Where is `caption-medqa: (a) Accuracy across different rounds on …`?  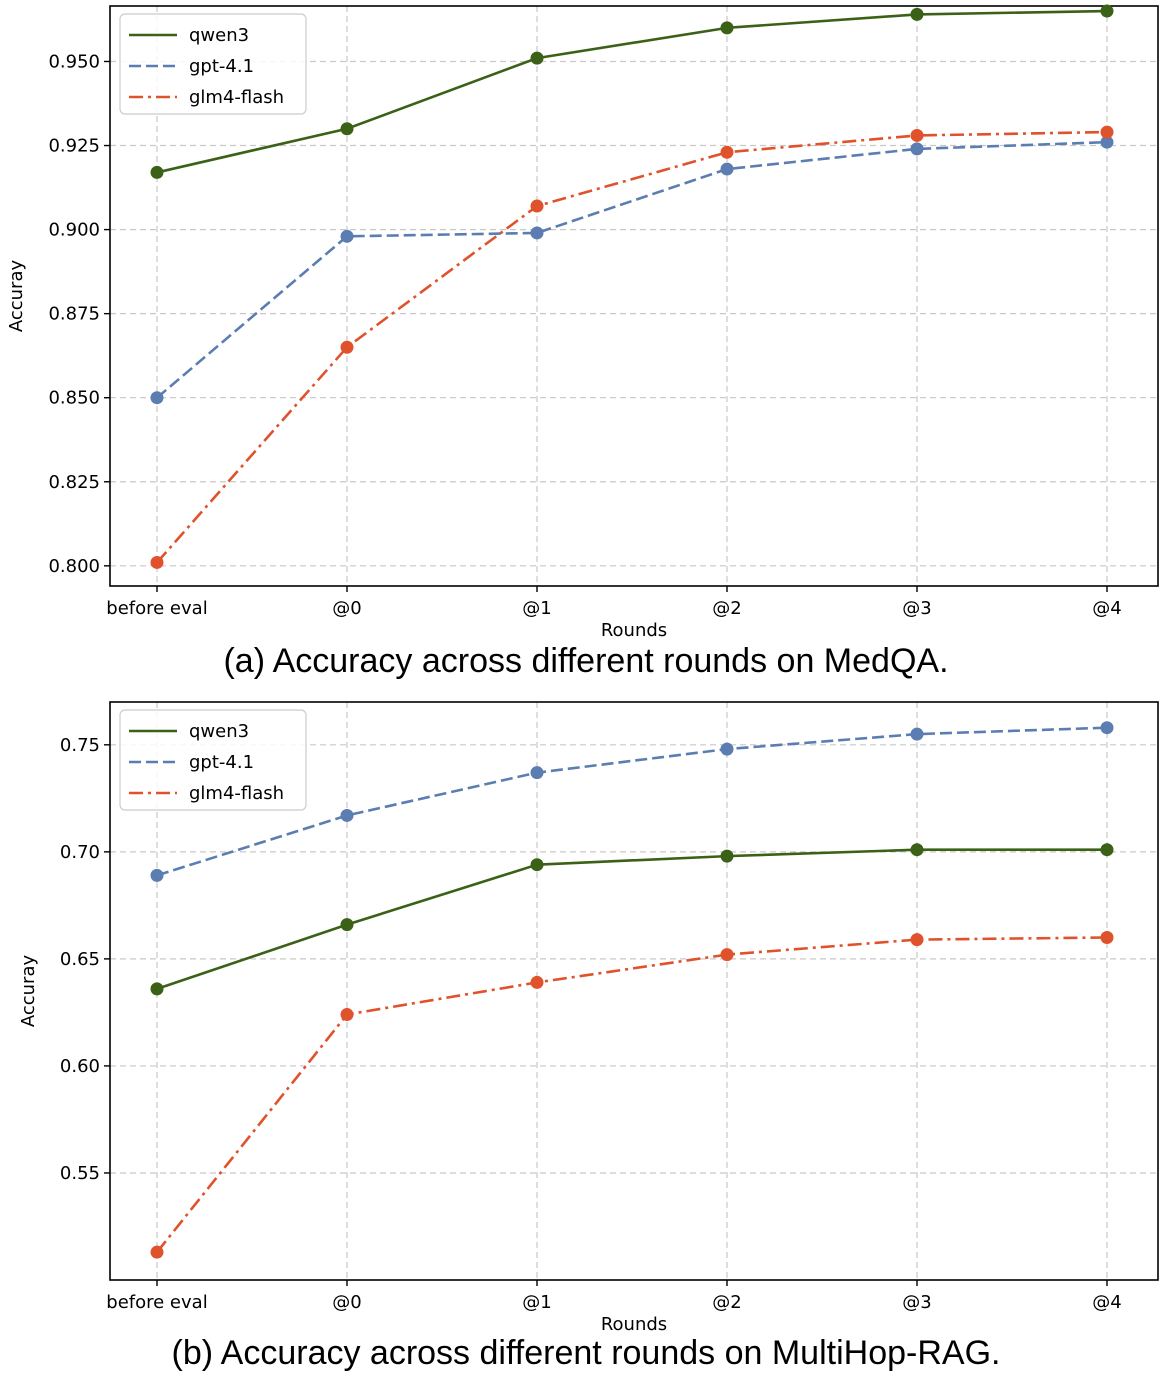 caption-medqa: (a) Accuracy across different rounds on … is located at coordinates (586, 661).